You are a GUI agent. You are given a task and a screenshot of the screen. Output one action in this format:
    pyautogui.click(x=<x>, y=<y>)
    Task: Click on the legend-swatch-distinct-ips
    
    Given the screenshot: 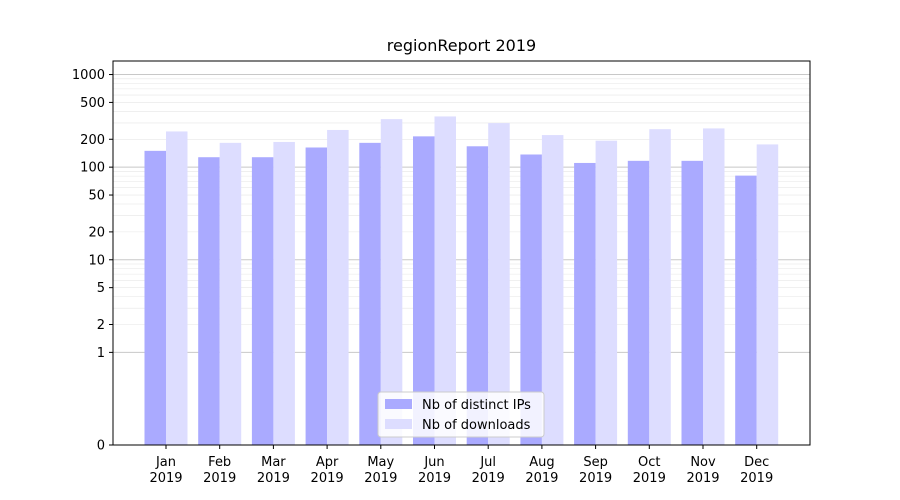 What is the action you would take?
    pyautogui.click(x=398, y=404)
    